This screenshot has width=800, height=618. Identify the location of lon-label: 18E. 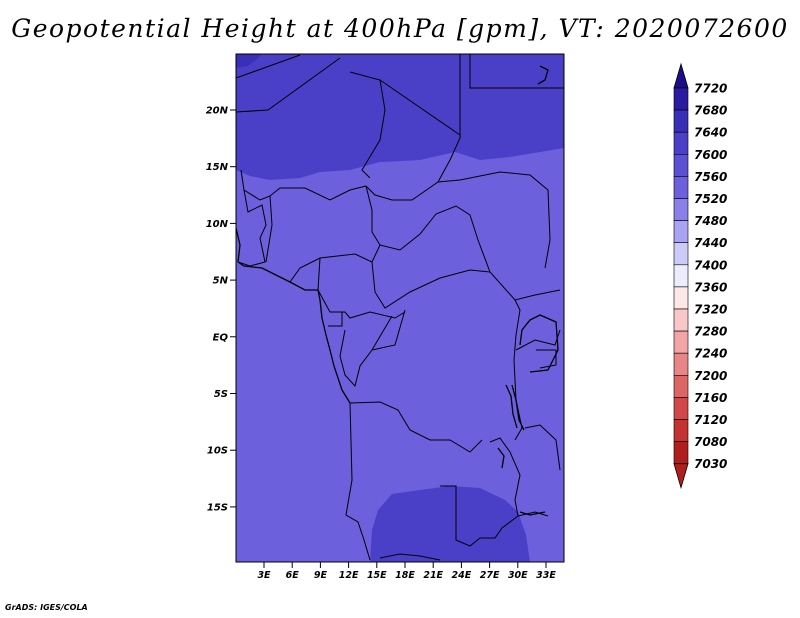
(405, 575).